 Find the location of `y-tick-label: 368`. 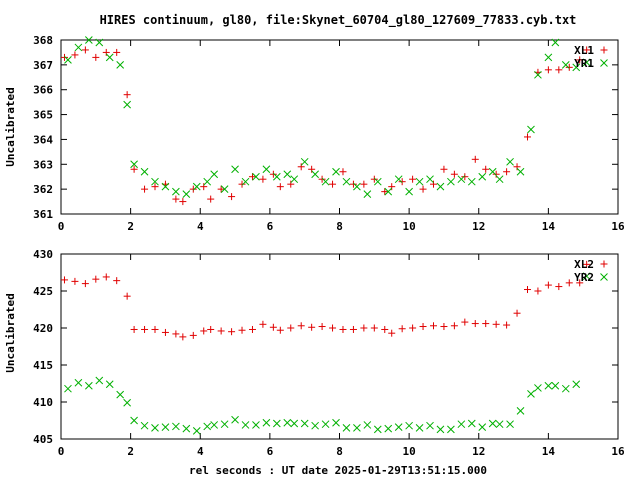

y-tick-label: 368 is located at coordinates (43, 40).